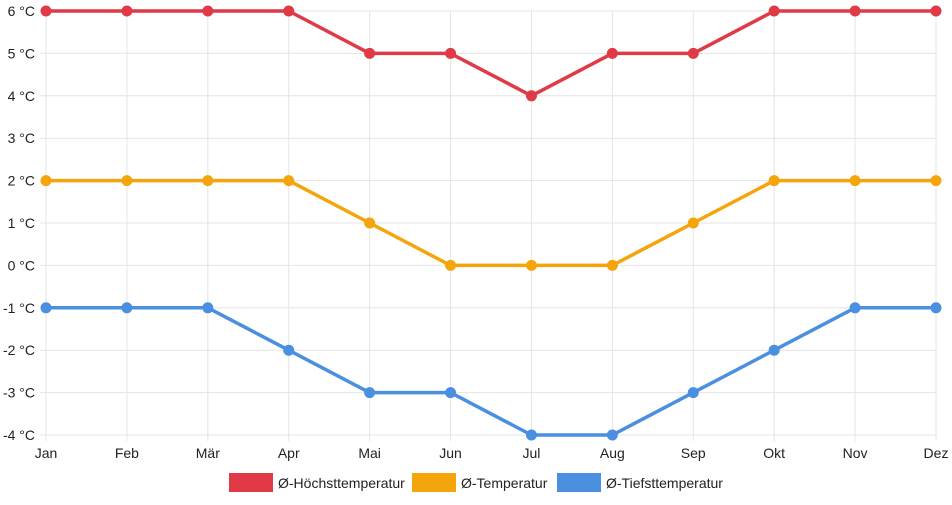  I want to click on x-axis-ticks: Jan Feb Mär Apr Mai Jun Jul Aug Sep Okt Nov Dez, so click(492, 453).